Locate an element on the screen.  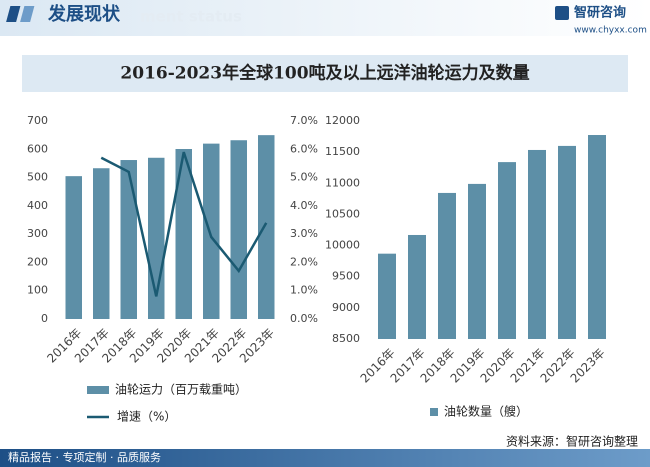
chart-title: 2016-2023年全球100吨及以上远洋油轮运力及数量 is located at coordinates (324, 73).